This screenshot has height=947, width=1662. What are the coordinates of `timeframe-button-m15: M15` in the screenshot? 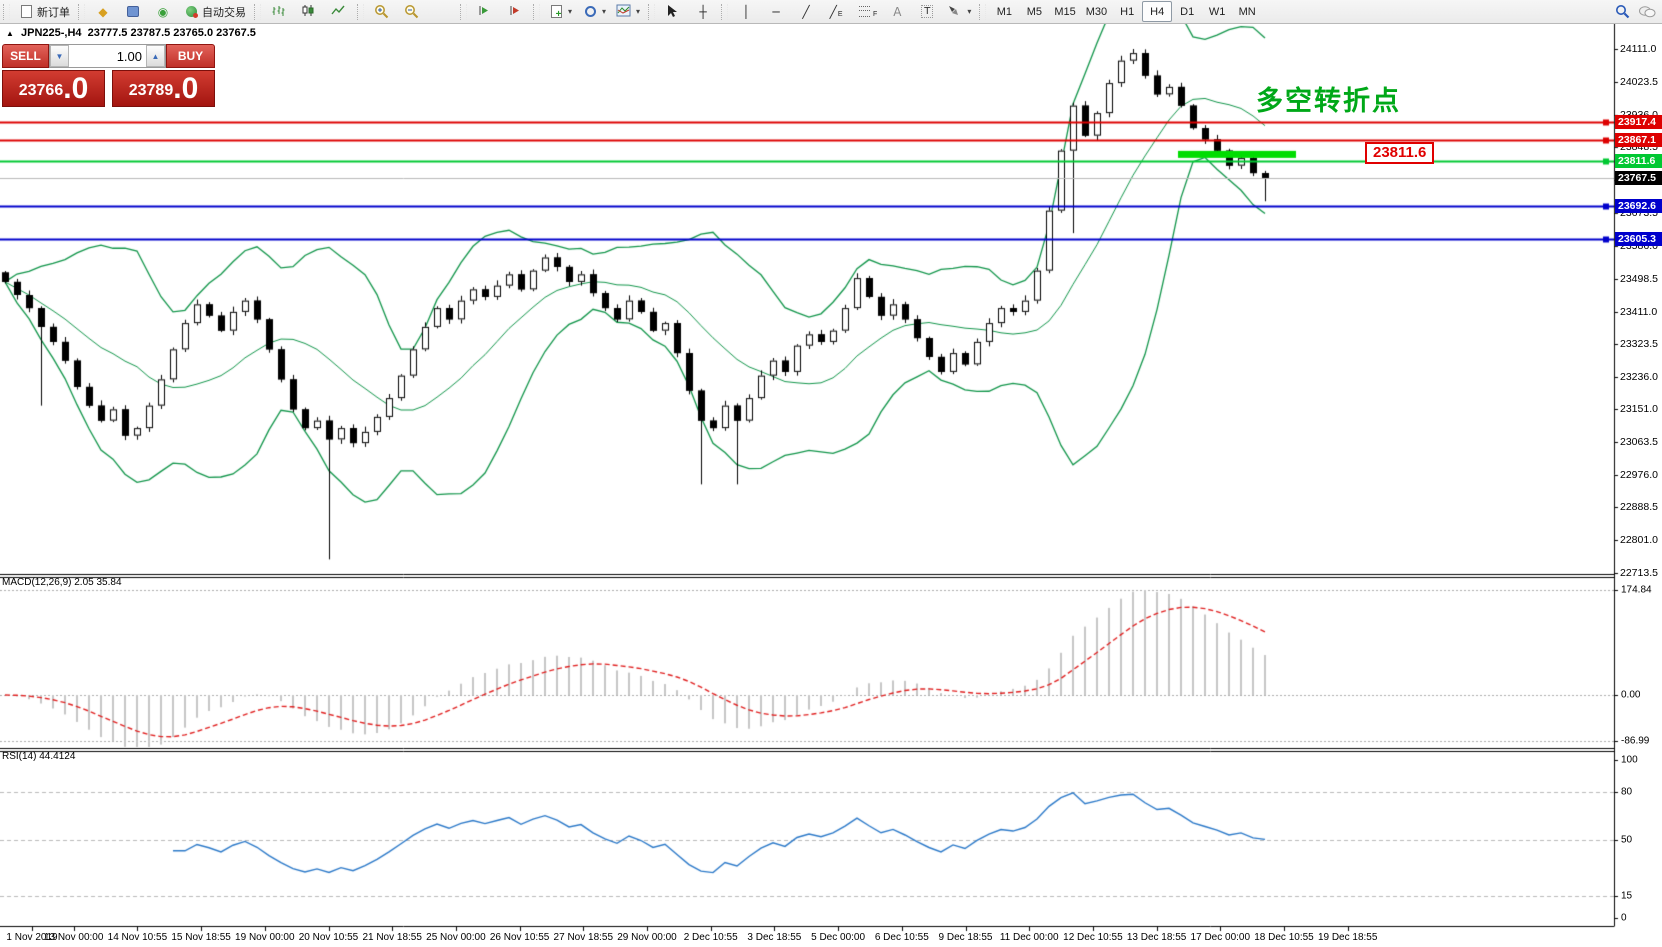 It's located at (1065, 11).